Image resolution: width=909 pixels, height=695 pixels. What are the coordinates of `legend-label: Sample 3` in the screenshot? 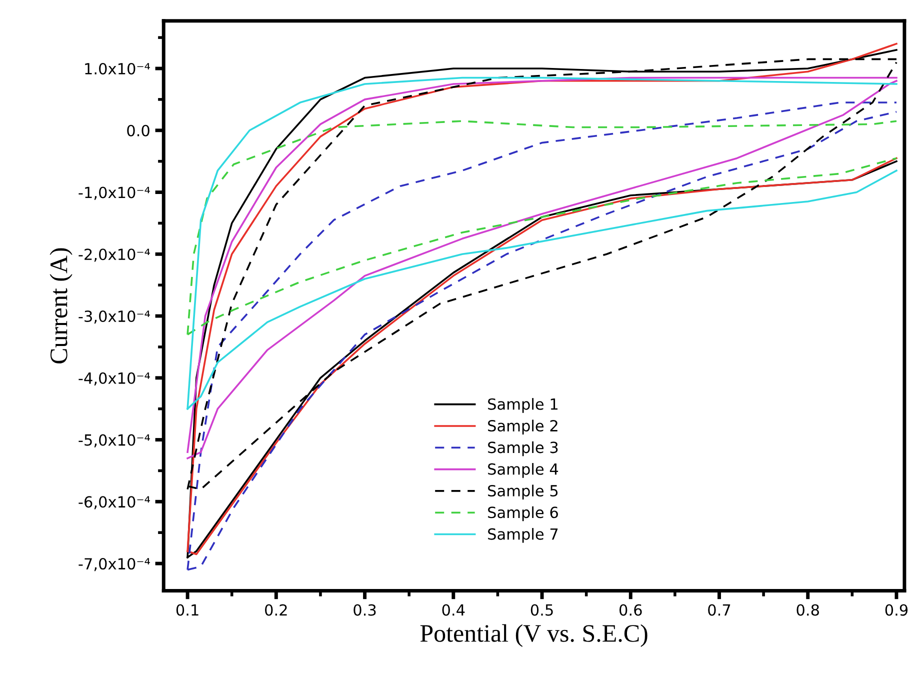 It's located at (523, 448).